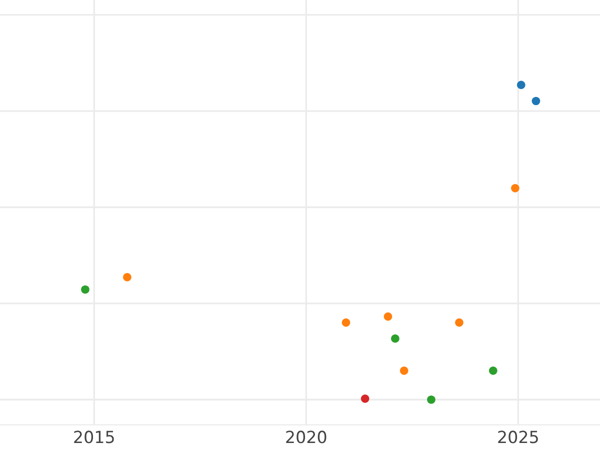 Image resolution: width=600 pixels, height=450 pixels. What do you see at coordinates (518, 437) in the screenshot?
I see `x-tick-label: 2025` at bounding box center [518, 437].